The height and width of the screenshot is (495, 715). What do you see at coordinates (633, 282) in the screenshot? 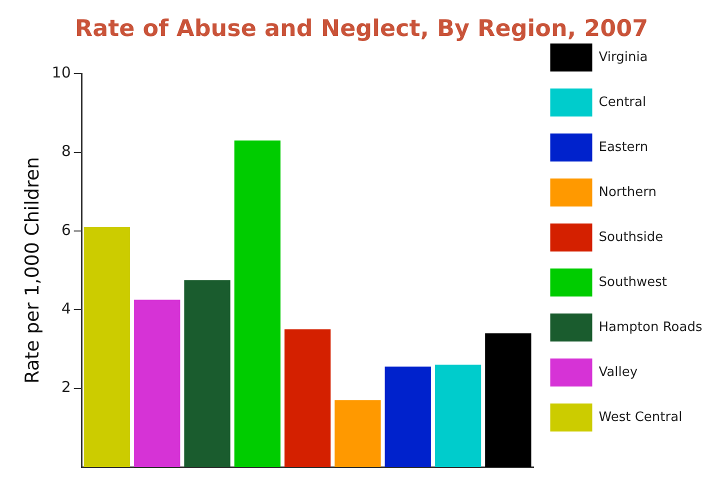
I see `legend-label: Southwest` at bounding box center [633, 282].